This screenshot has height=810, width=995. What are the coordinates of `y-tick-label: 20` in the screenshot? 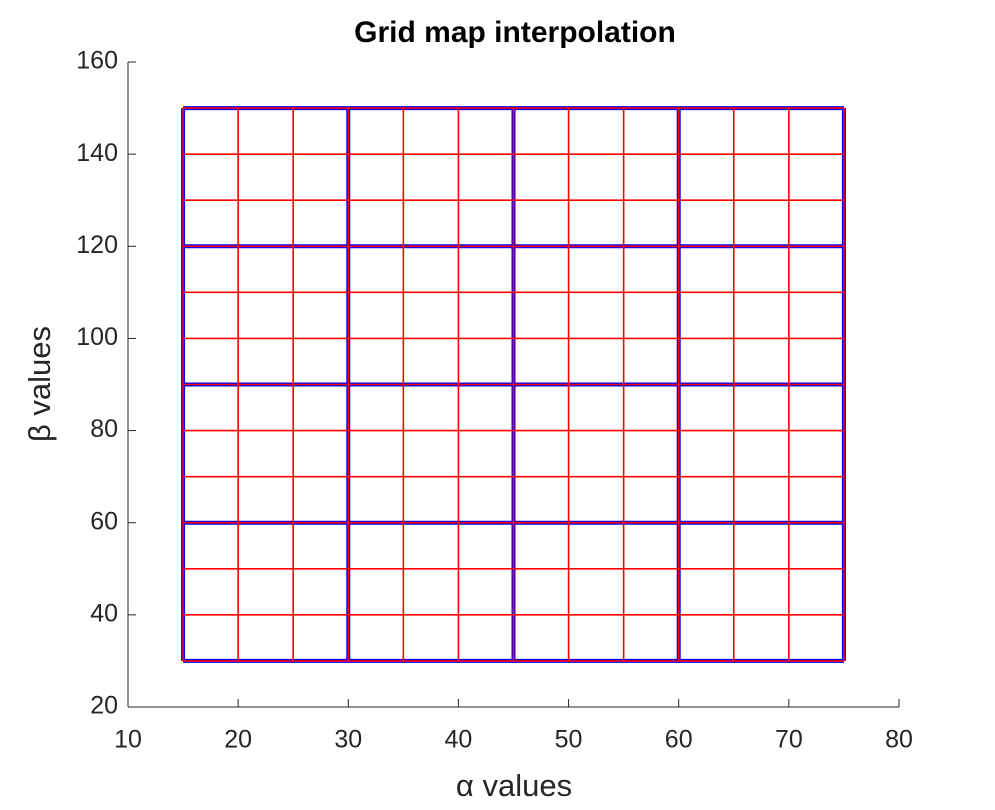 It's located at (104, 706).